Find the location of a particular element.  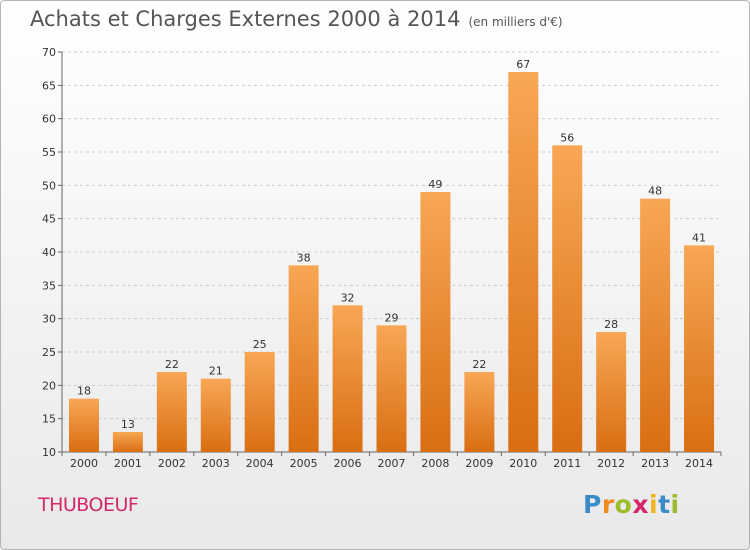

data-label-2009: 22 is located at coordinates (479, 364).